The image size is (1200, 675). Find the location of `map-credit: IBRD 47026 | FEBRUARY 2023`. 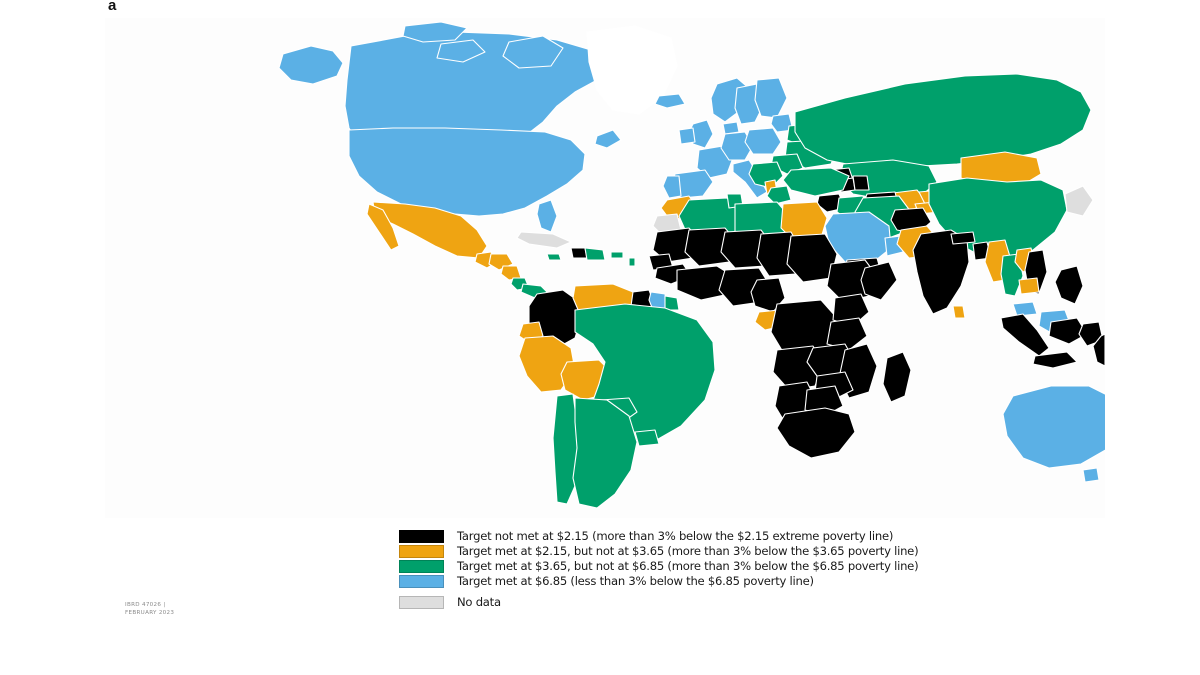

map-credit: IBRD 47026 | FEBRUARY 2023 is located at coordinates (149, 609).